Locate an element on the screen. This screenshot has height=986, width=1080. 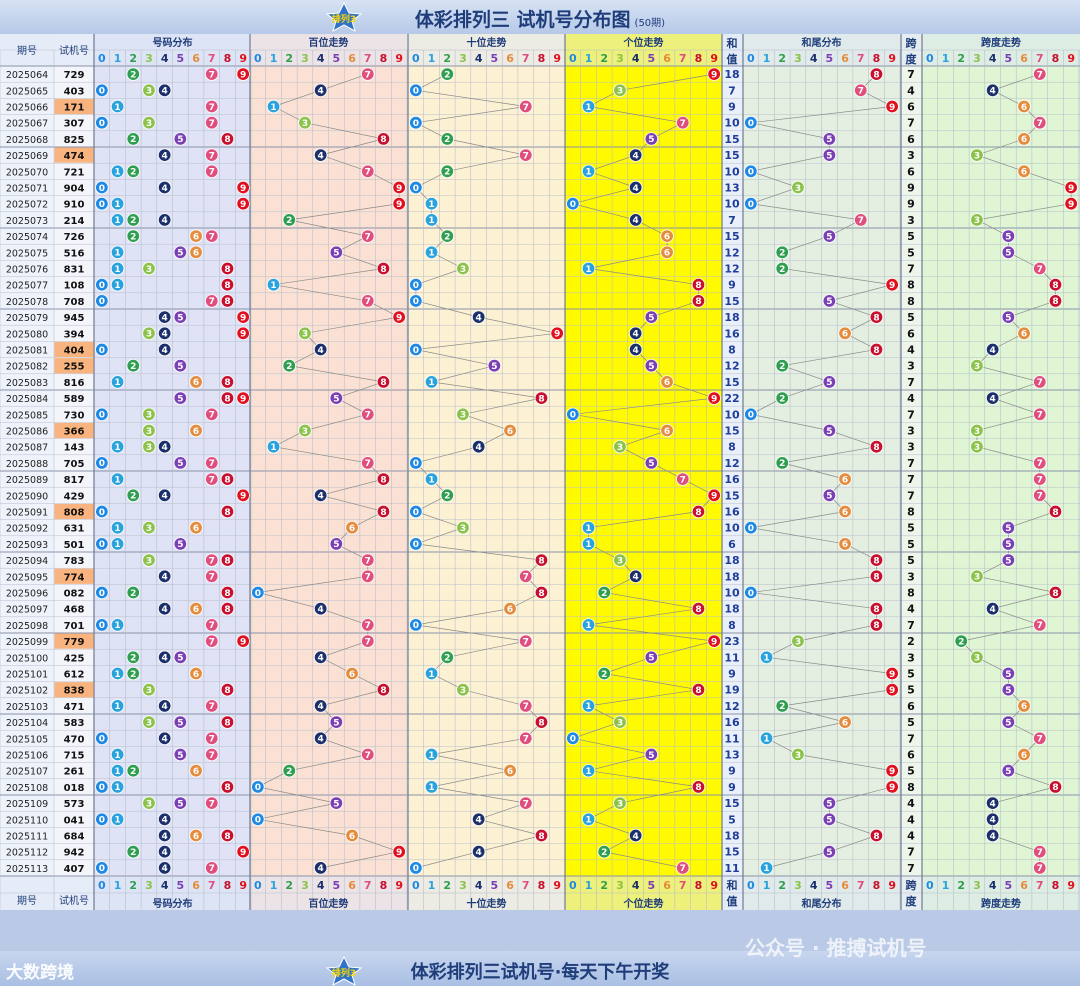
tens-ball-label: 4 is located at coordinates (479, 318).